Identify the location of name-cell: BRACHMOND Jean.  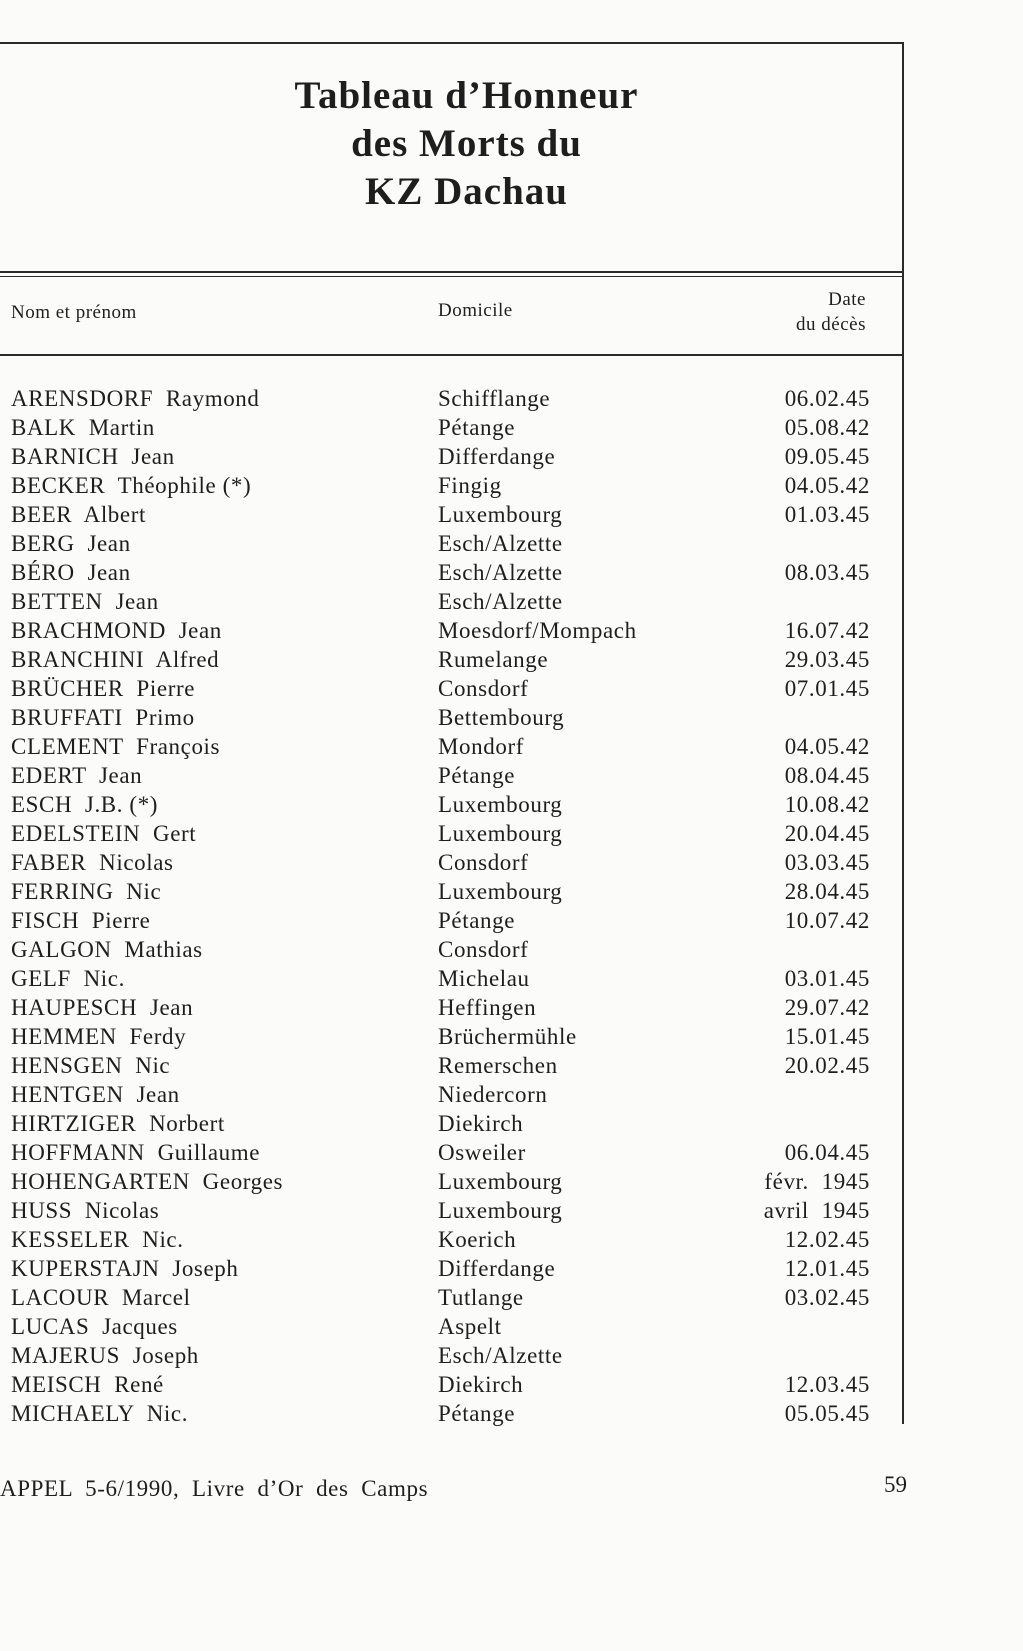
(116, 630).